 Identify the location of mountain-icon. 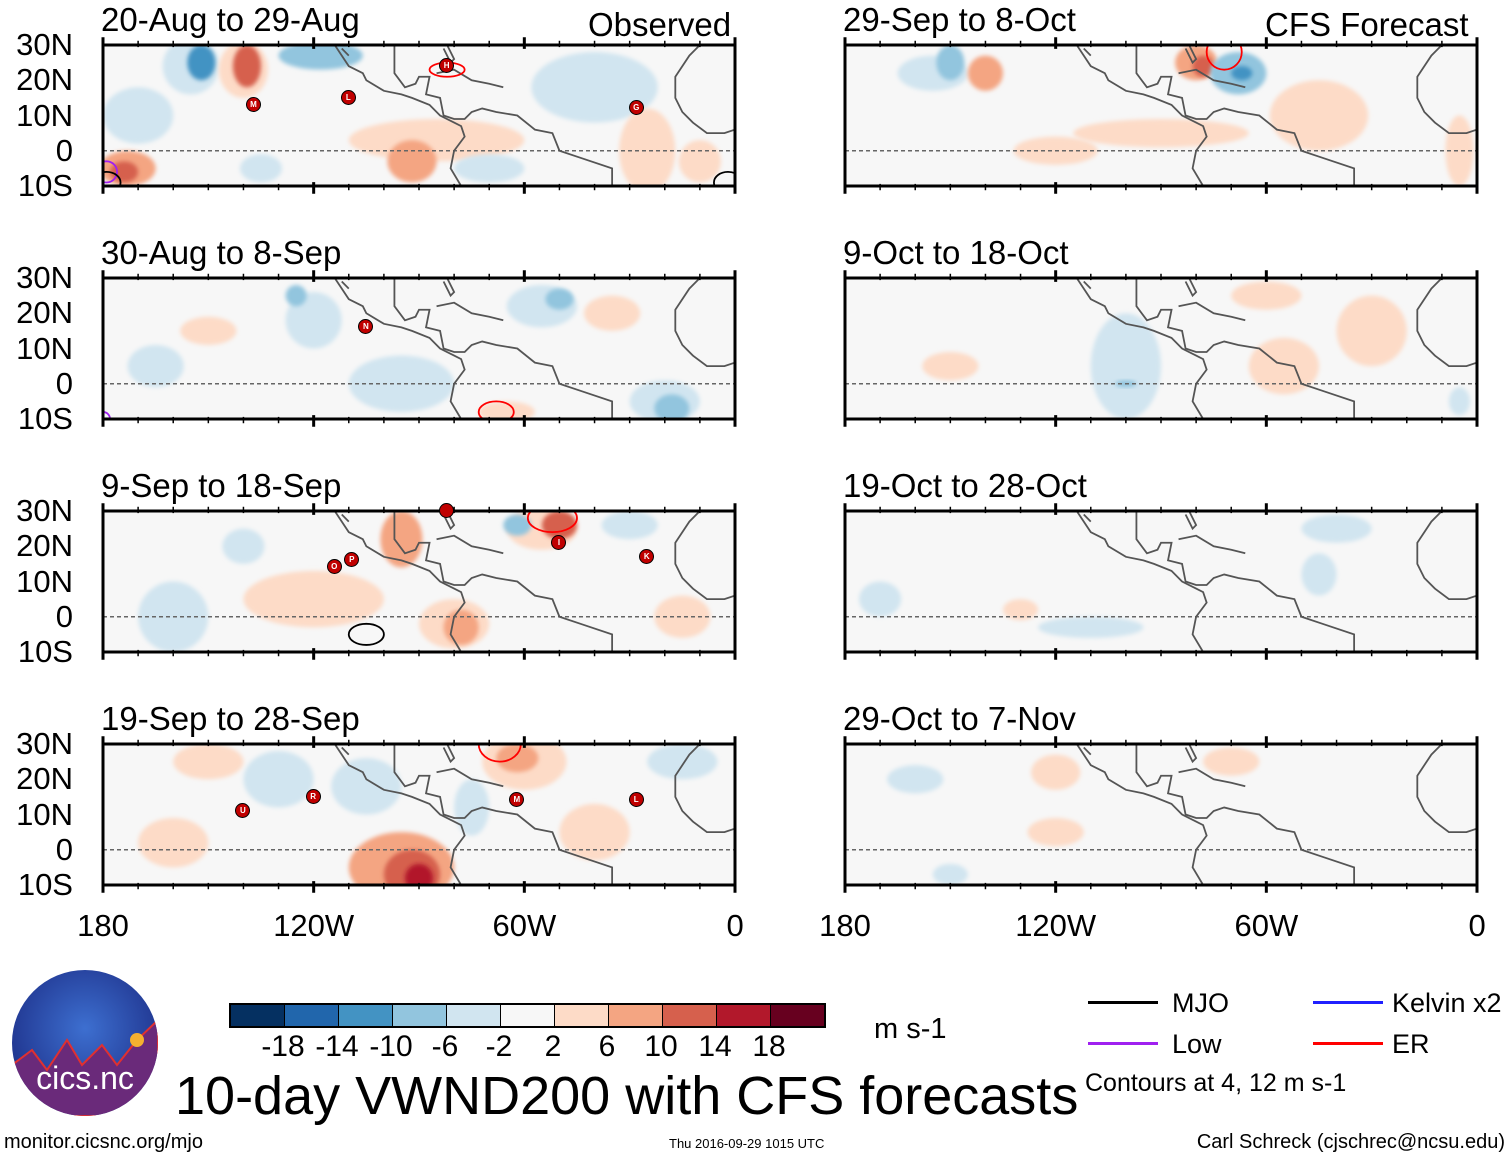
(85, 1067).